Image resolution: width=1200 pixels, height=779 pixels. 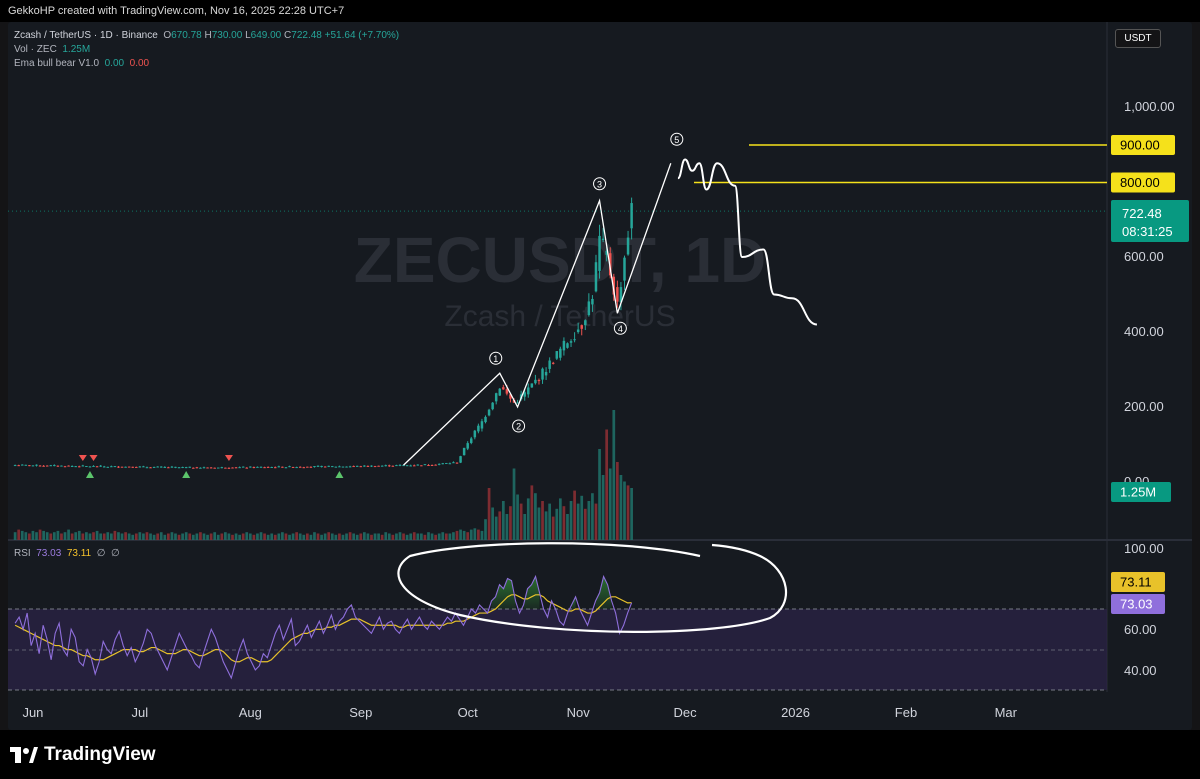 What do you see at coordinates (360, 712) in the screenshot?
I see `time-tick: Sep` at bounding box center [360, 712].